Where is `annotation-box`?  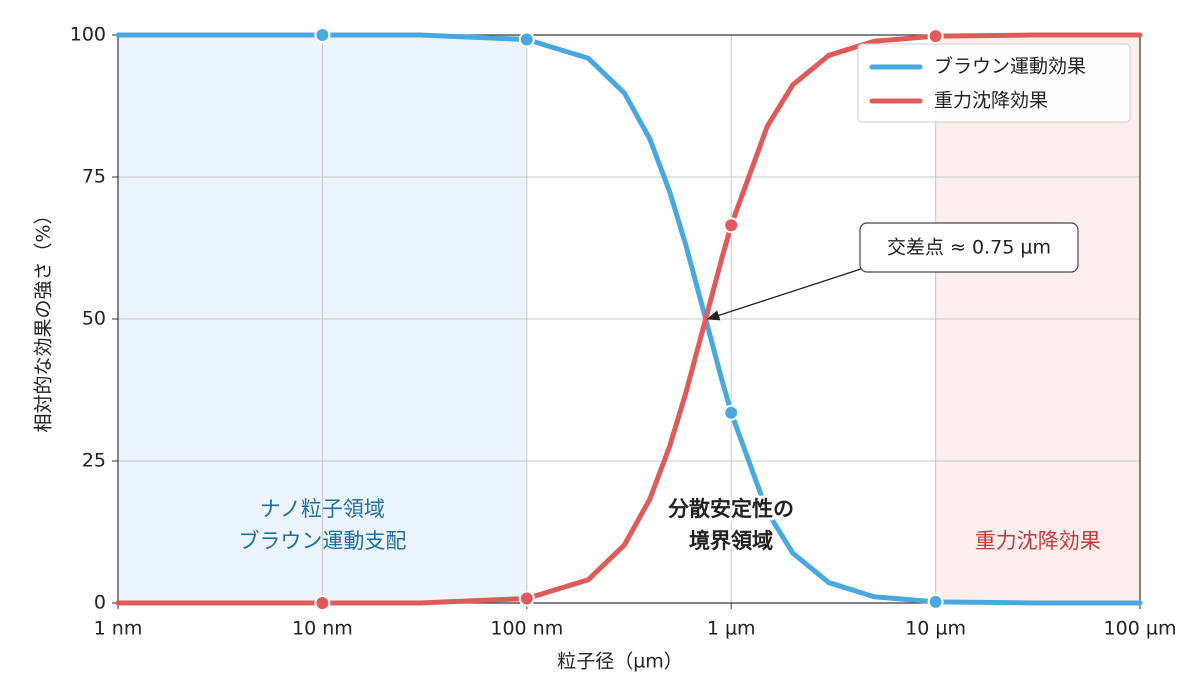
annotation-box is located at coordinates (969, 247).